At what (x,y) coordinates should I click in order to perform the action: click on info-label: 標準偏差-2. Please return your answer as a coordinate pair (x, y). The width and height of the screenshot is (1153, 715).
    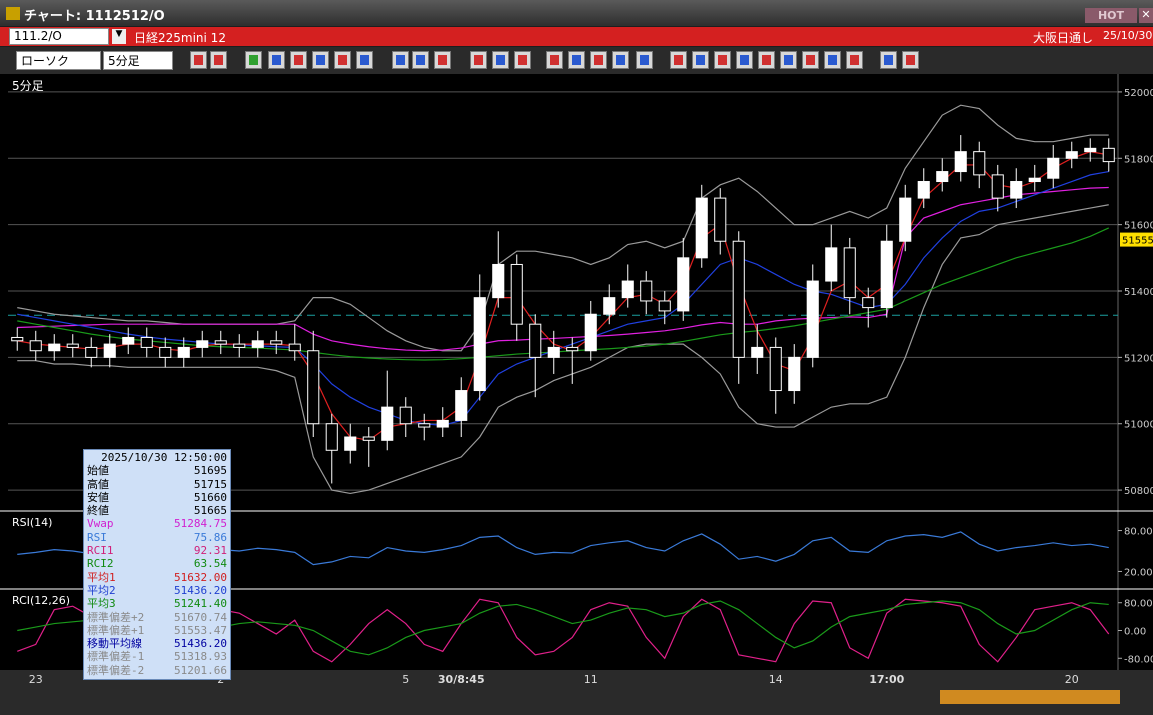
    Looking at the image, I should click on (116, 670).